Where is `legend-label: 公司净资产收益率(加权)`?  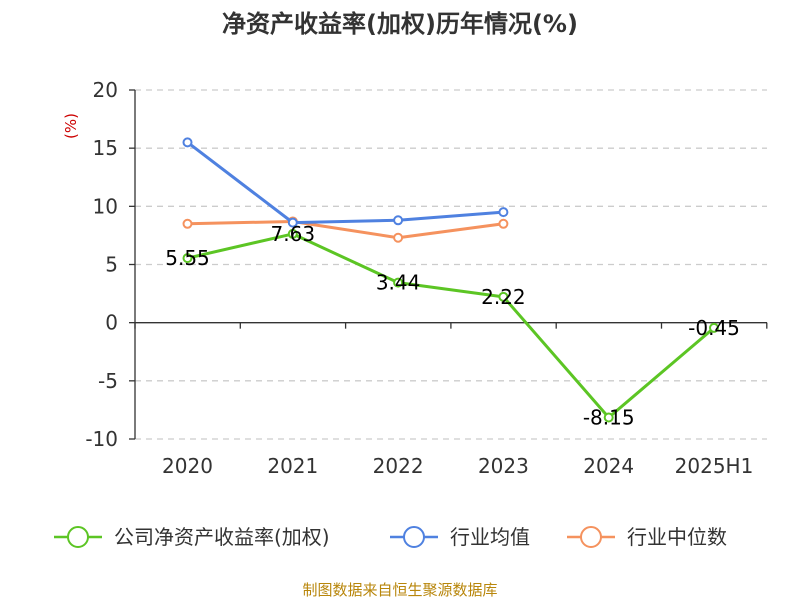 legend-label: 公司净资产收益率(加权) is located at coordinates (222, 537).